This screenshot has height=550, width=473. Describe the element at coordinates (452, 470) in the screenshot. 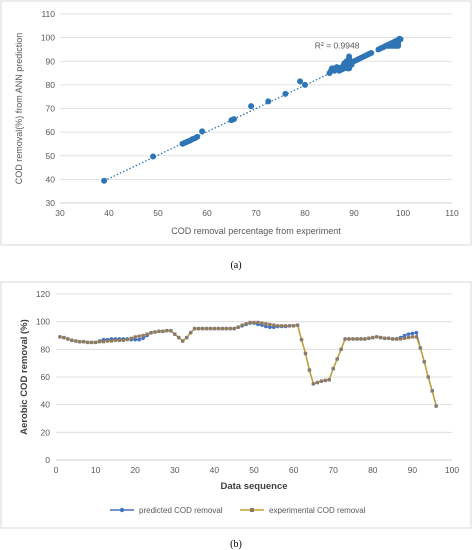

I see `x-tick-label: 100` at that location.